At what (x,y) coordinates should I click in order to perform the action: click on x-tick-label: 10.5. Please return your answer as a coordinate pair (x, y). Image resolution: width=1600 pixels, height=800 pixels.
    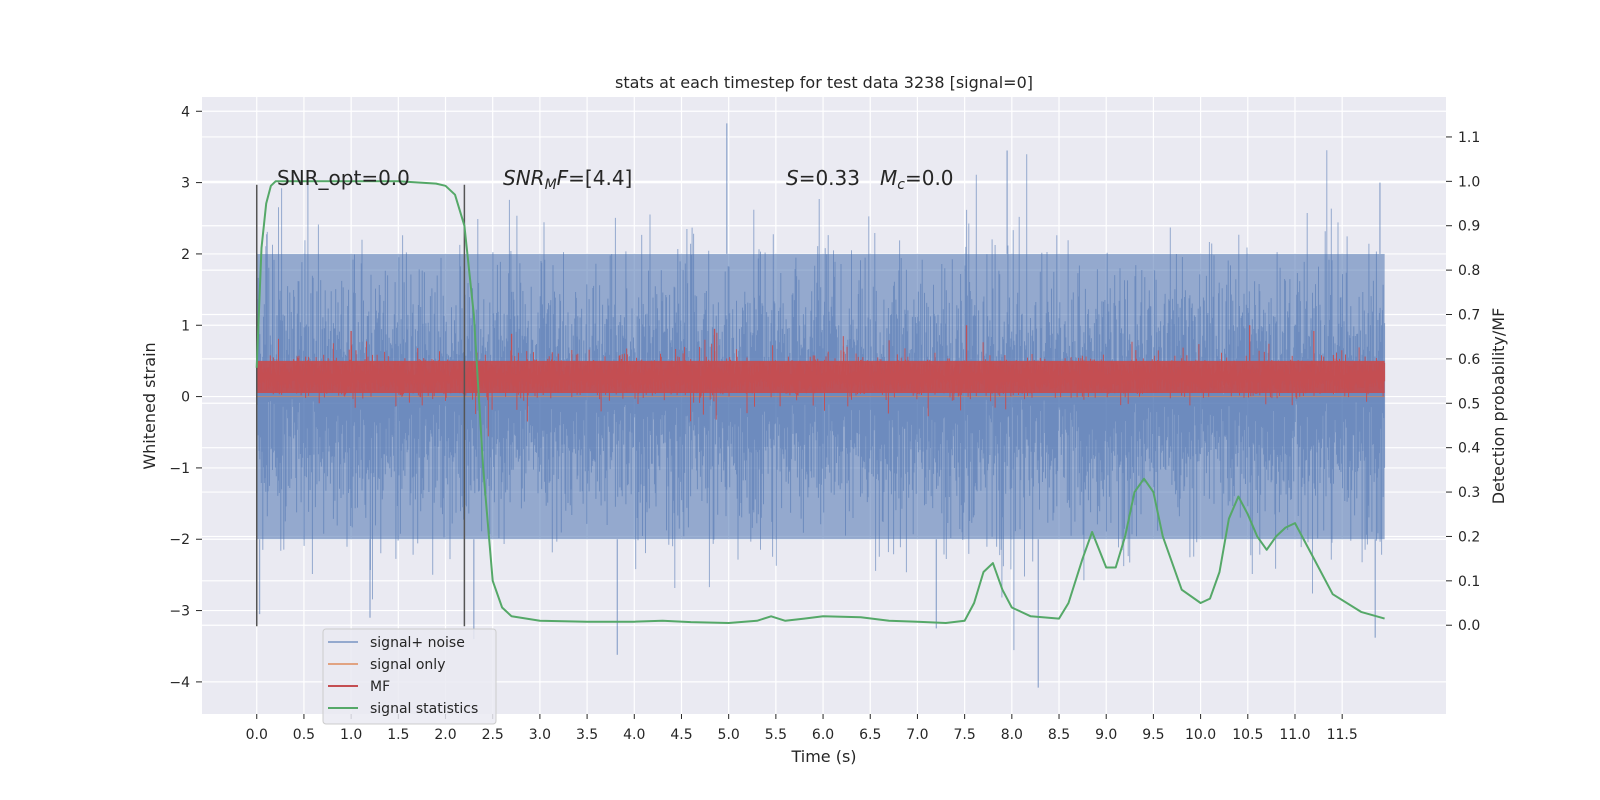
    Looking at the image, I should click on (1247, 735).